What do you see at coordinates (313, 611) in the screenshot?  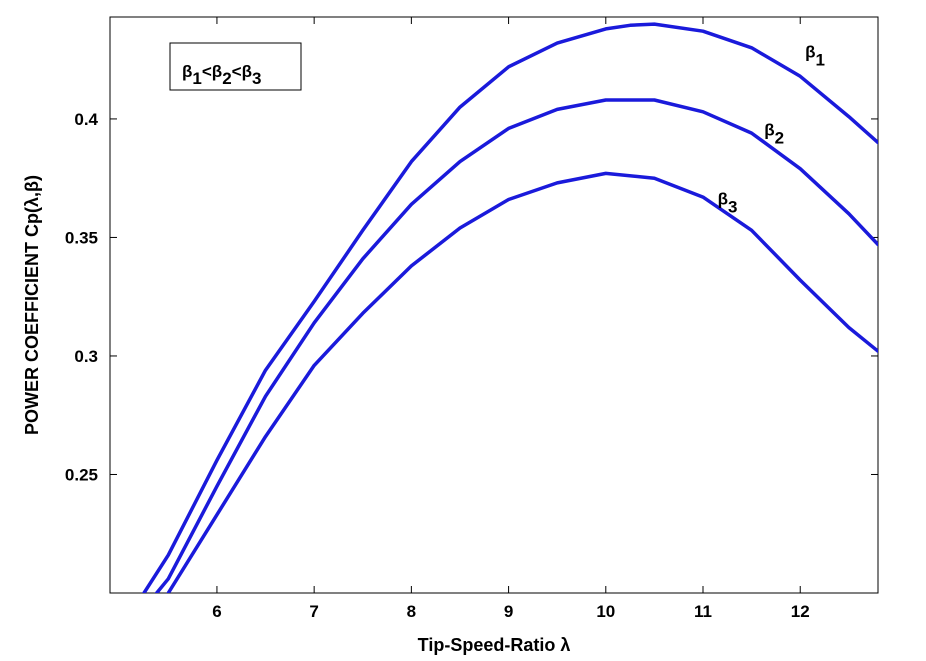 I see `x-tick-label: 7` at bounding box center [313, 611].